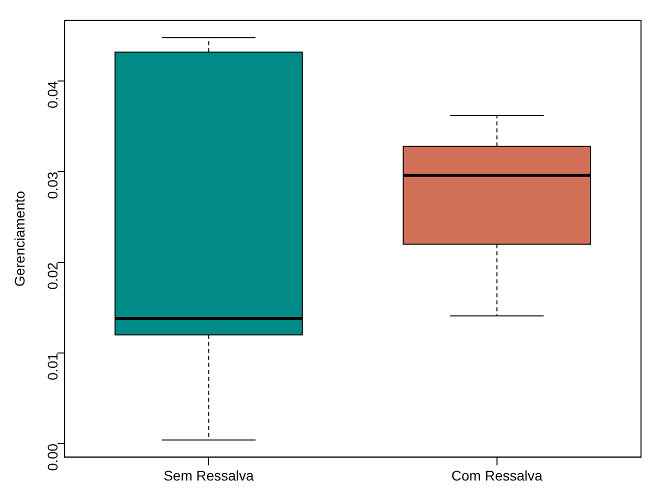 The image size is (651, 496). What do you see at coordinates (52, 366) in the screenshot?
I see `y-tick-label: 0.01` at bounding box center [52, 366].